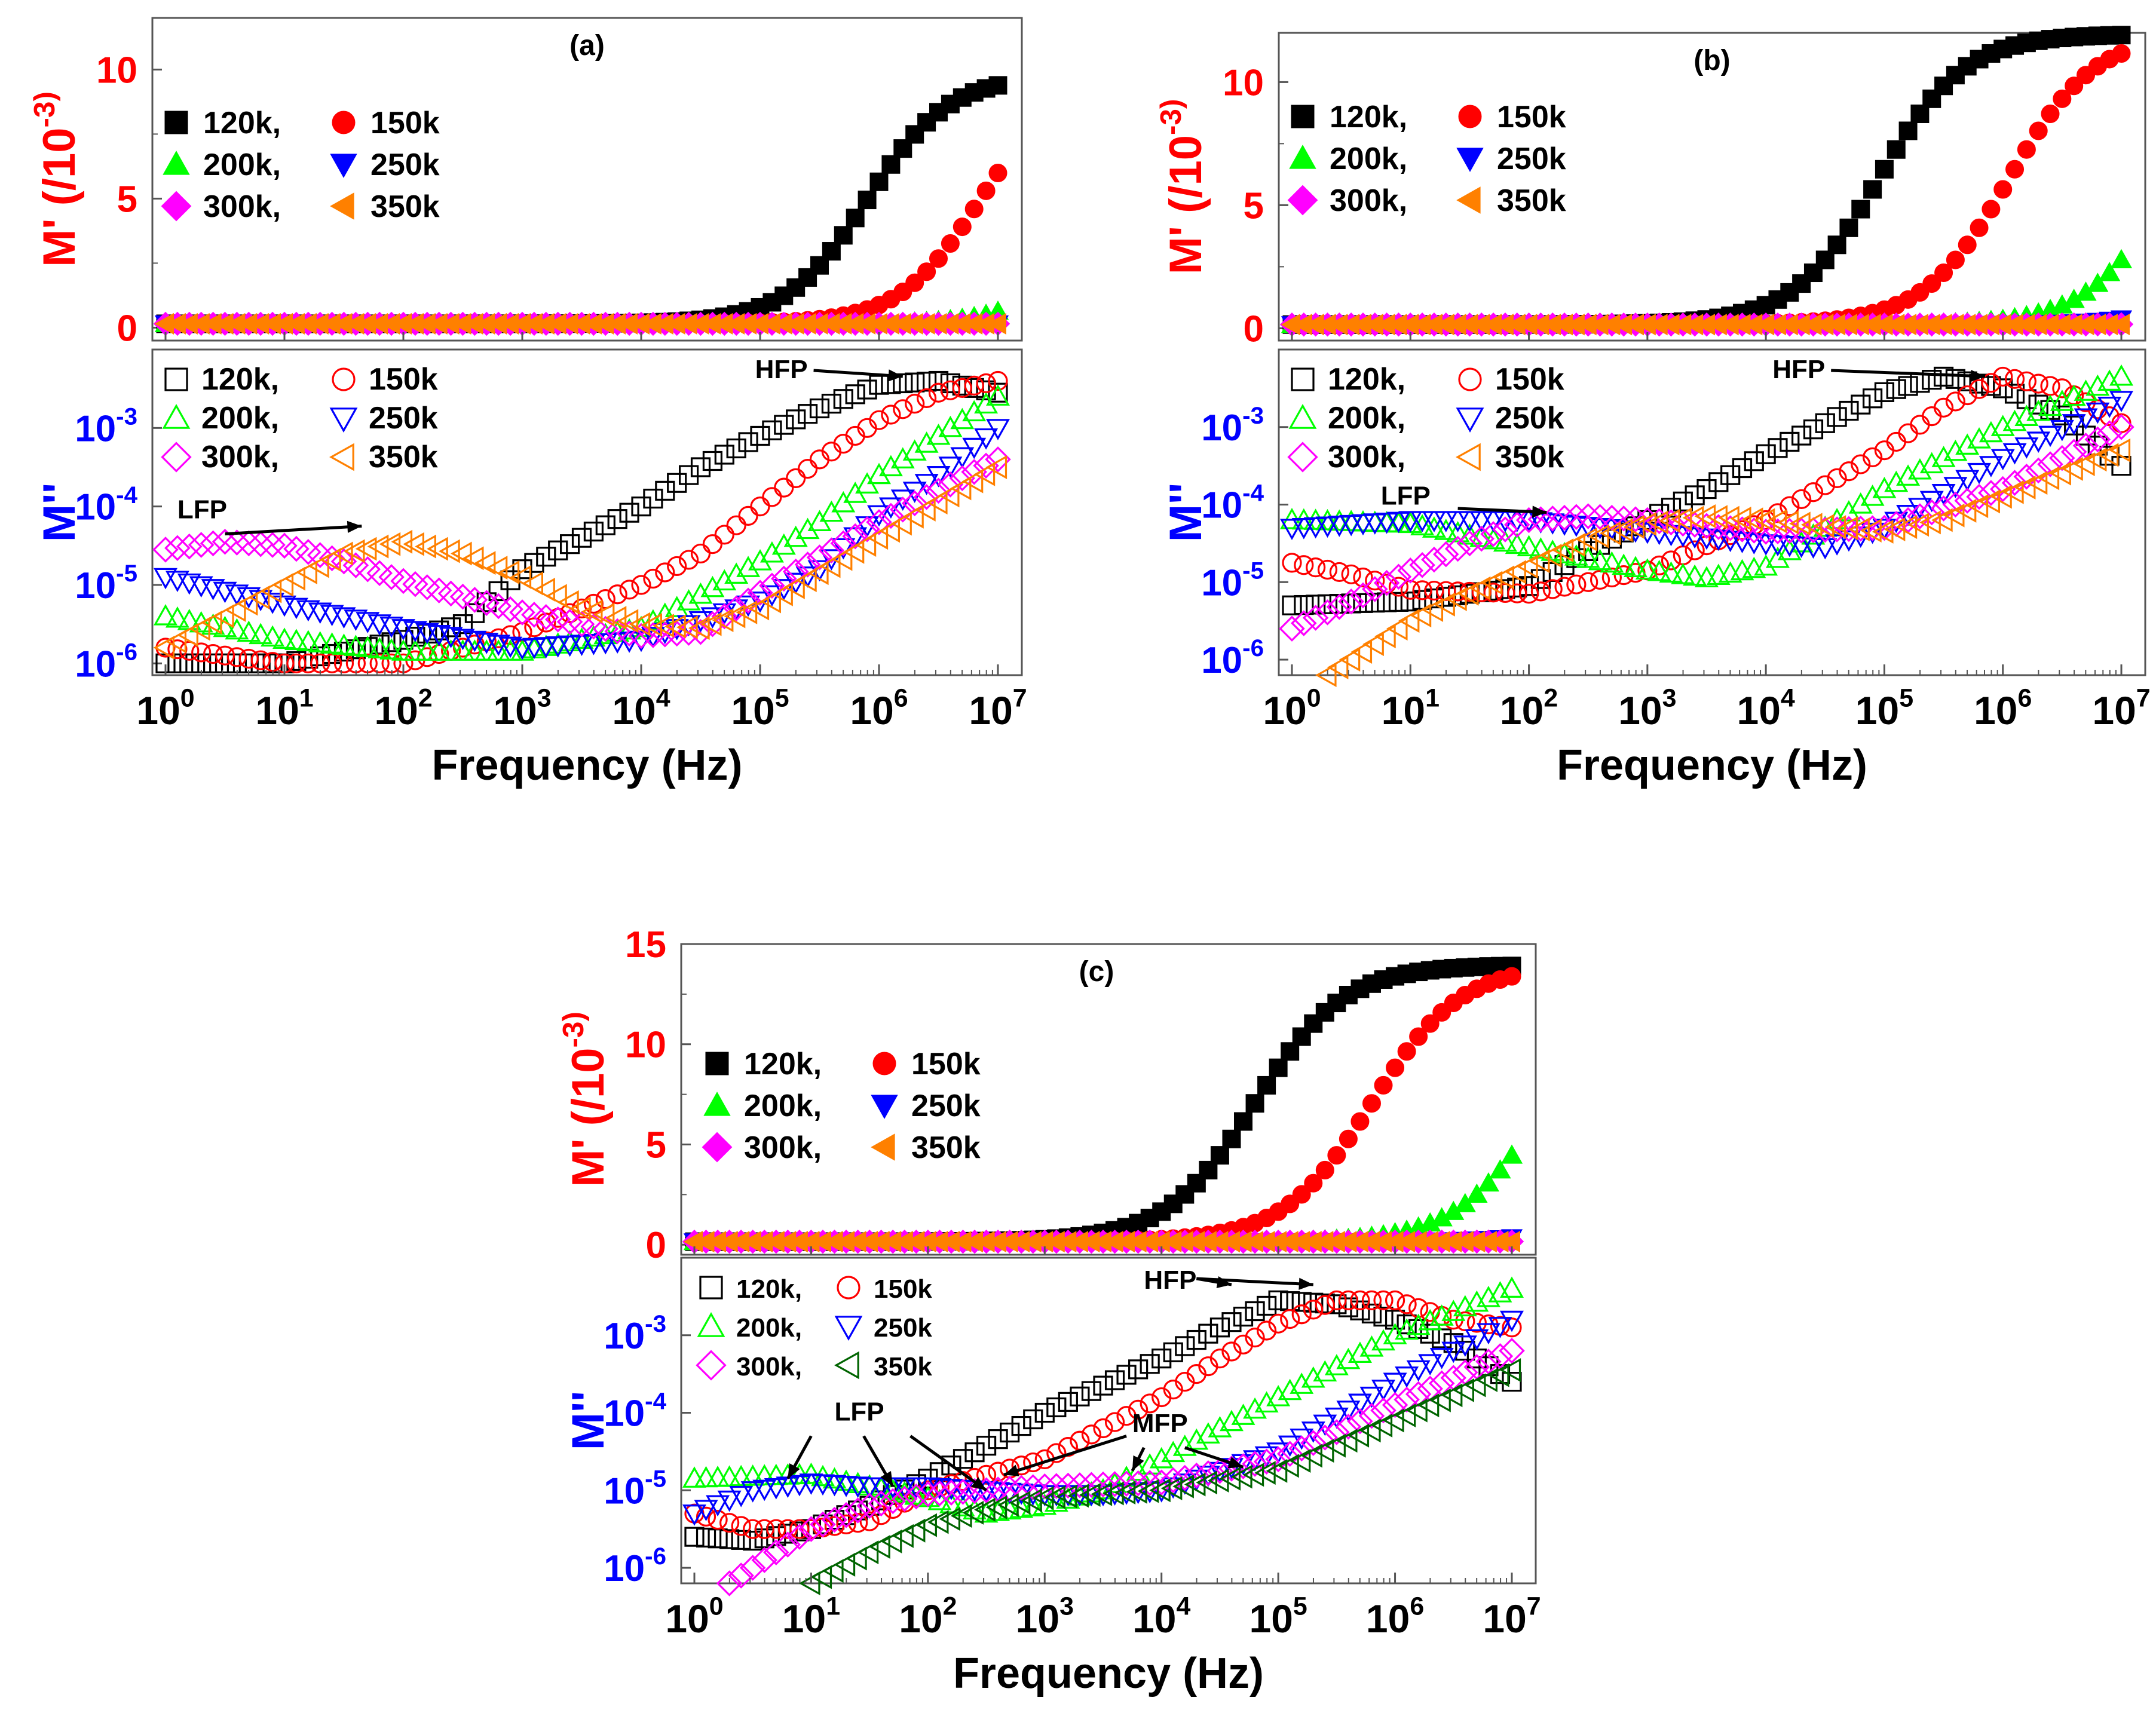 The image size is (2156, 1710). Describe the element at coordinates (1711, 60) in the screenshot. I see `panel-label: (b)` at that location.